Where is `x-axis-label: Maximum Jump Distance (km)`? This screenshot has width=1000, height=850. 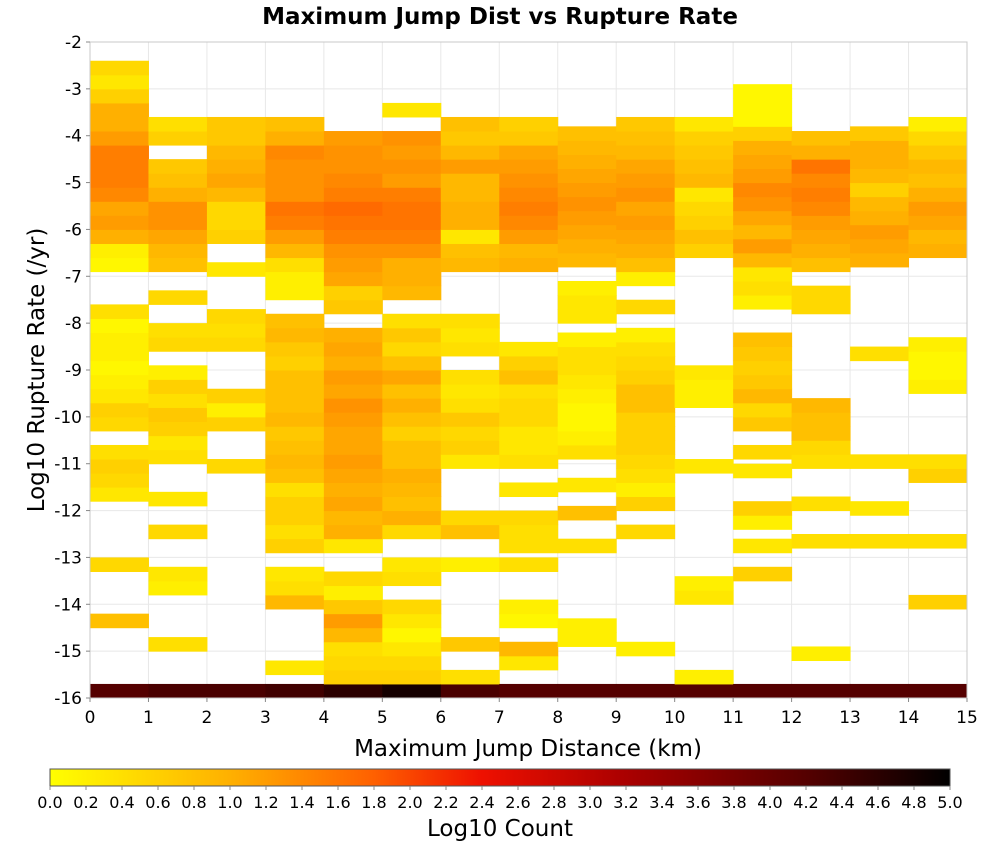 x-axis-label: Maximum Jump Distance (km) is located at coordinates (528, 749).